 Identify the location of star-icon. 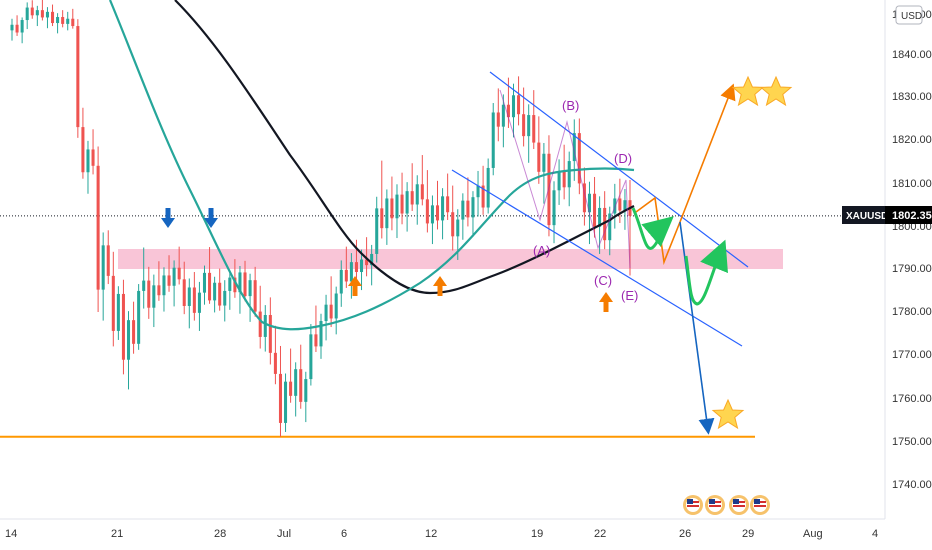
(748, 91).